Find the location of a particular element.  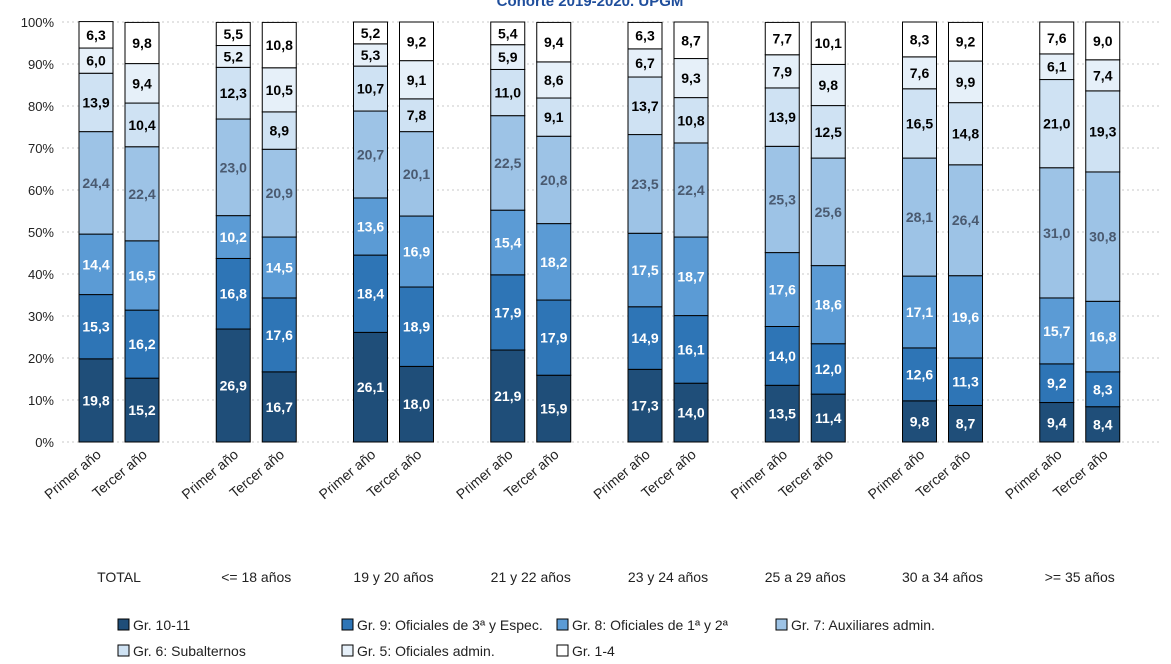

data-label: 5,9 is located at coordinates (508, 57).